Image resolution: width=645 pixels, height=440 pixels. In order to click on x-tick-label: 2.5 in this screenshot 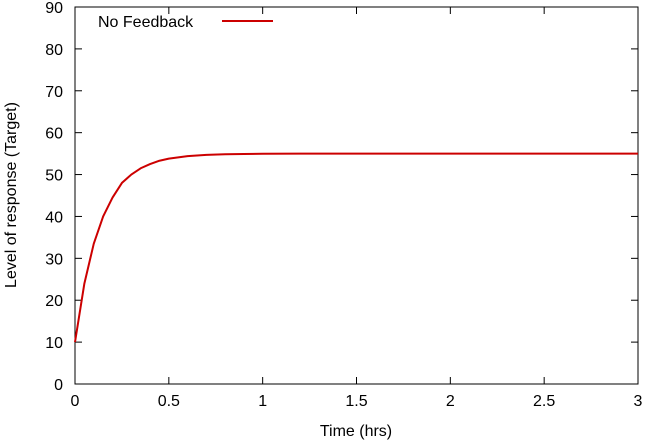, I will do `click(544, 401)`.